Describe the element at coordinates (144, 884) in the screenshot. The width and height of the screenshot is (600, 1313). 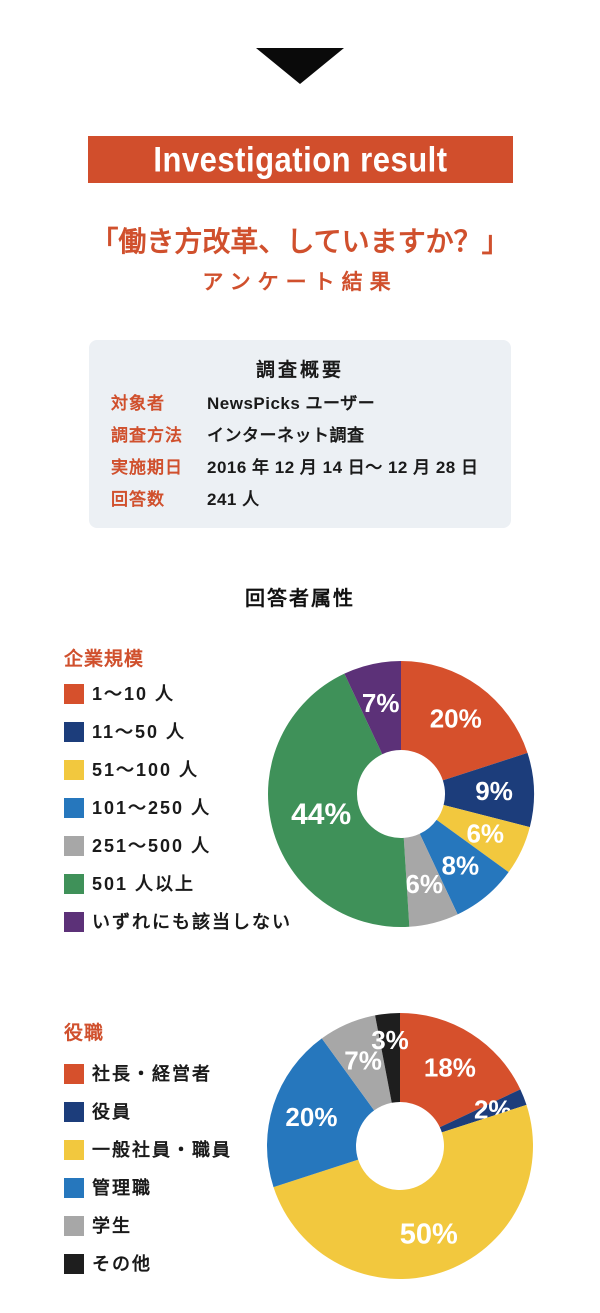
I see `legend-label: 501 人以上` at that location.